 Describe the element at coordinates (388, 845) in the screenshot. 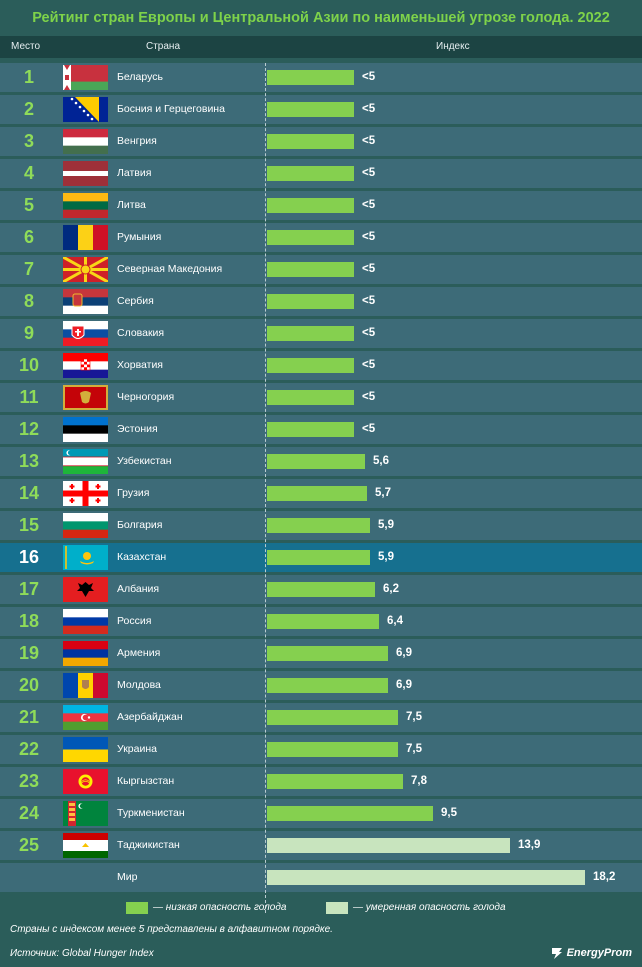

I see `bar-tajikistan` at that location.